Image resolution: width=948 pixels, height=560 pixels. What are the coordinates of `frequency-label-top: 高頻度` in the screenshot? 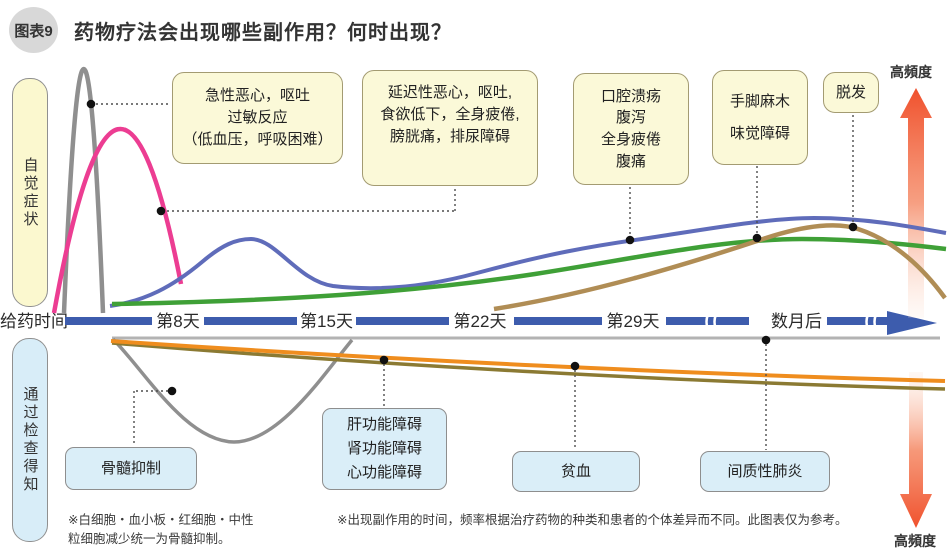 It's located at (911, 72).